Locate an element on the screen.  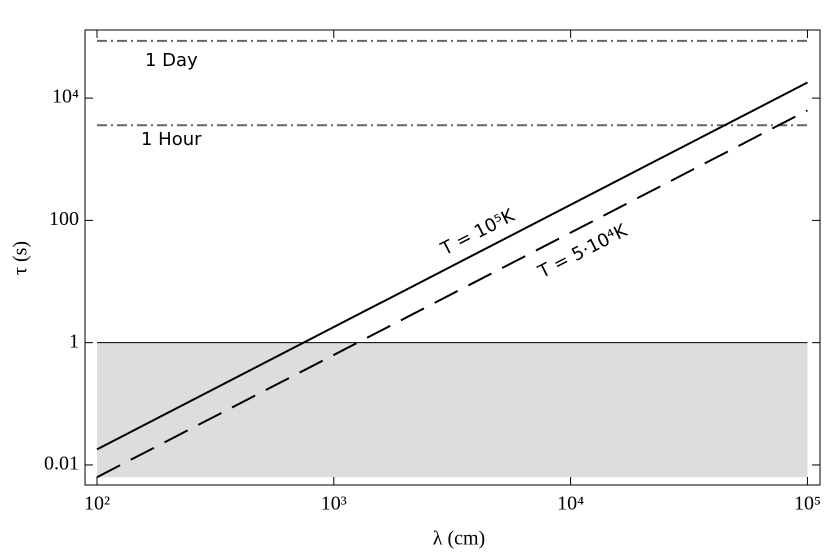
y-tick-label: 100 is located at coordinates (64, 219).